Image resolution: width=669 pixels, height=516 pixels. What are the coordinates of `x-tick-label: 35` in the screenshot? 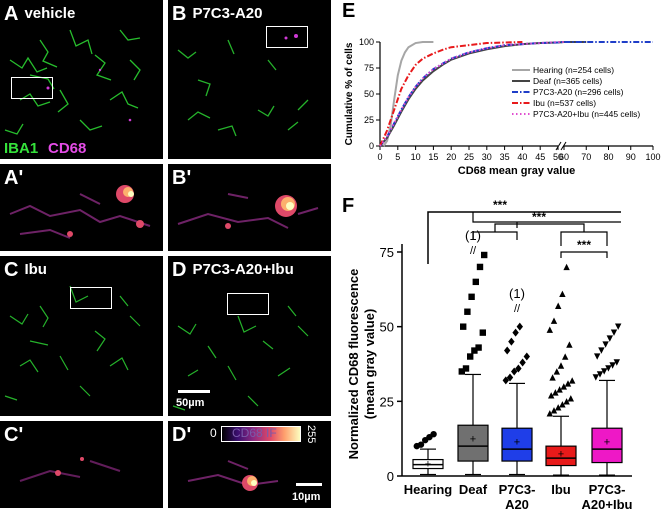 It's located at (505, 157).